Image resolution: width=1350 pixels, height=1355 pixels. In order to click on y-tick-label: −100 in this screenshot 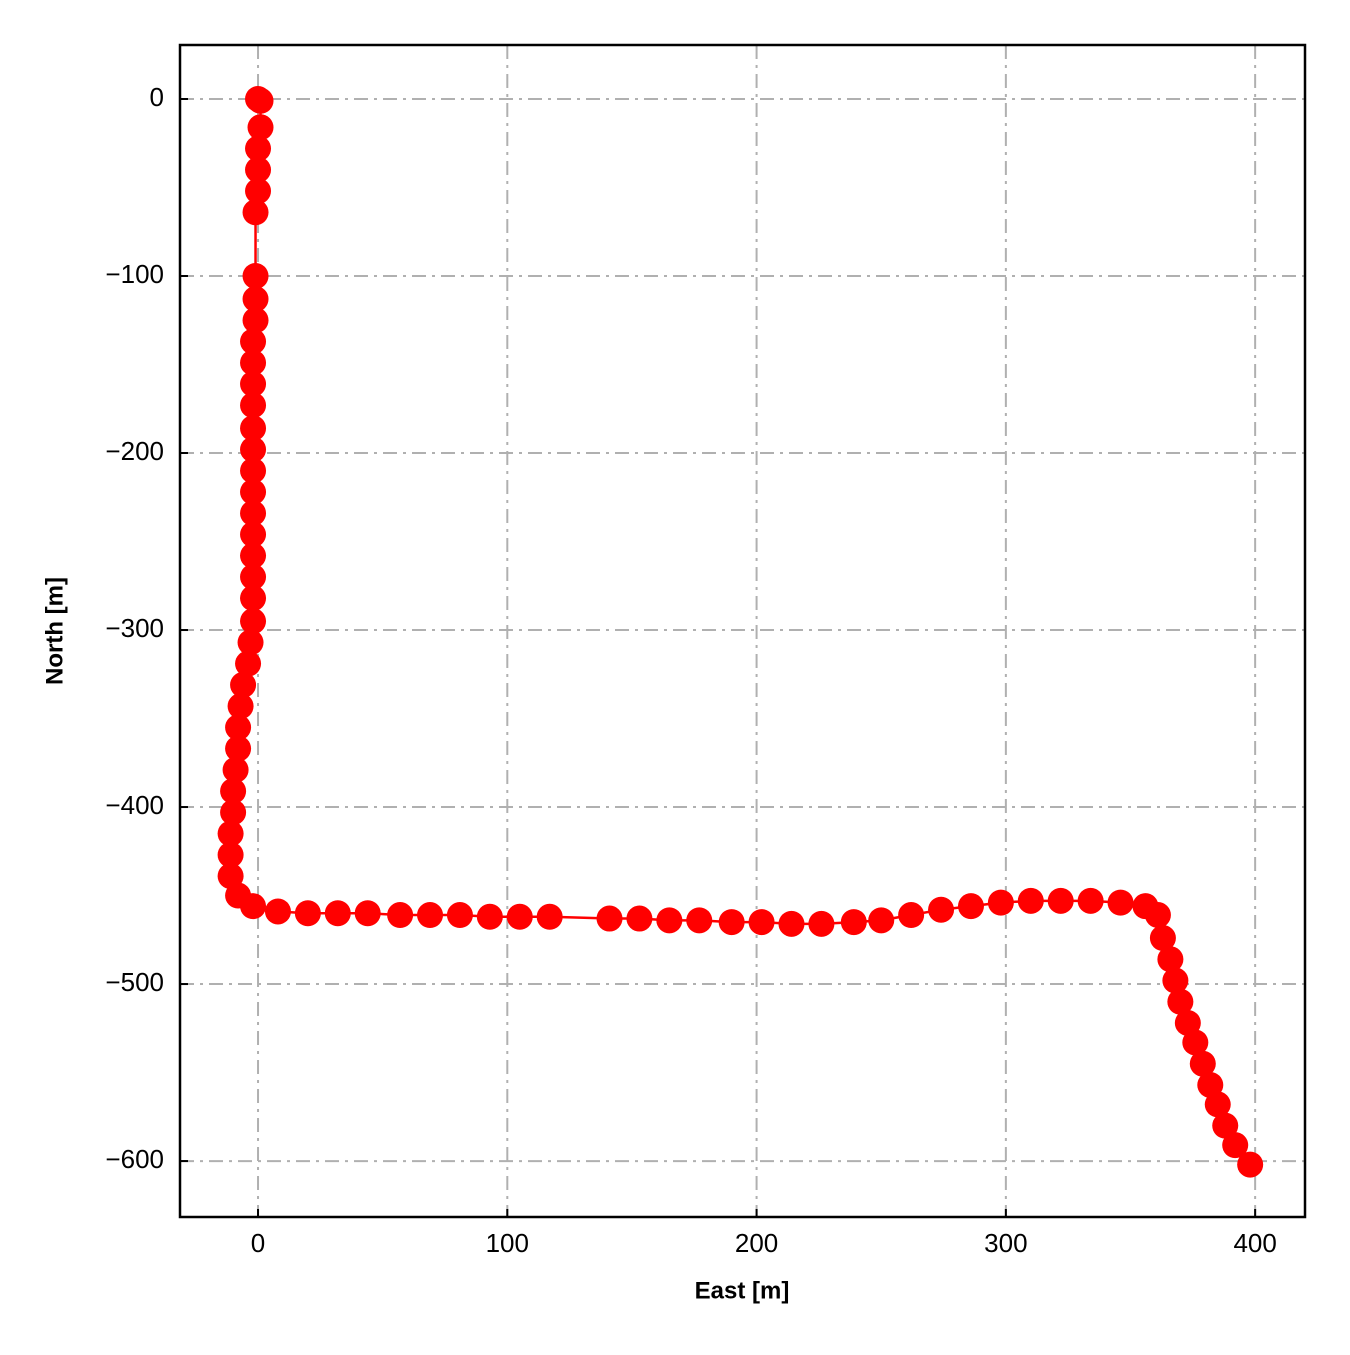, I will do `click(134, 274)`.